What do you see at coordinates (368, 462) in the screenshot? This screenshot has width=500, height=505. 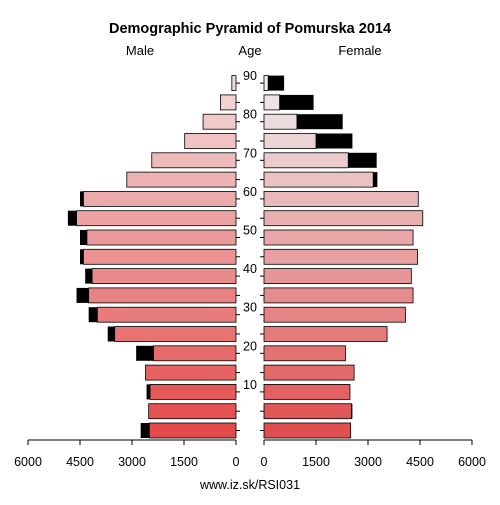 I see `female-x-tick-label: 3000` at bounding box center [368, 462].